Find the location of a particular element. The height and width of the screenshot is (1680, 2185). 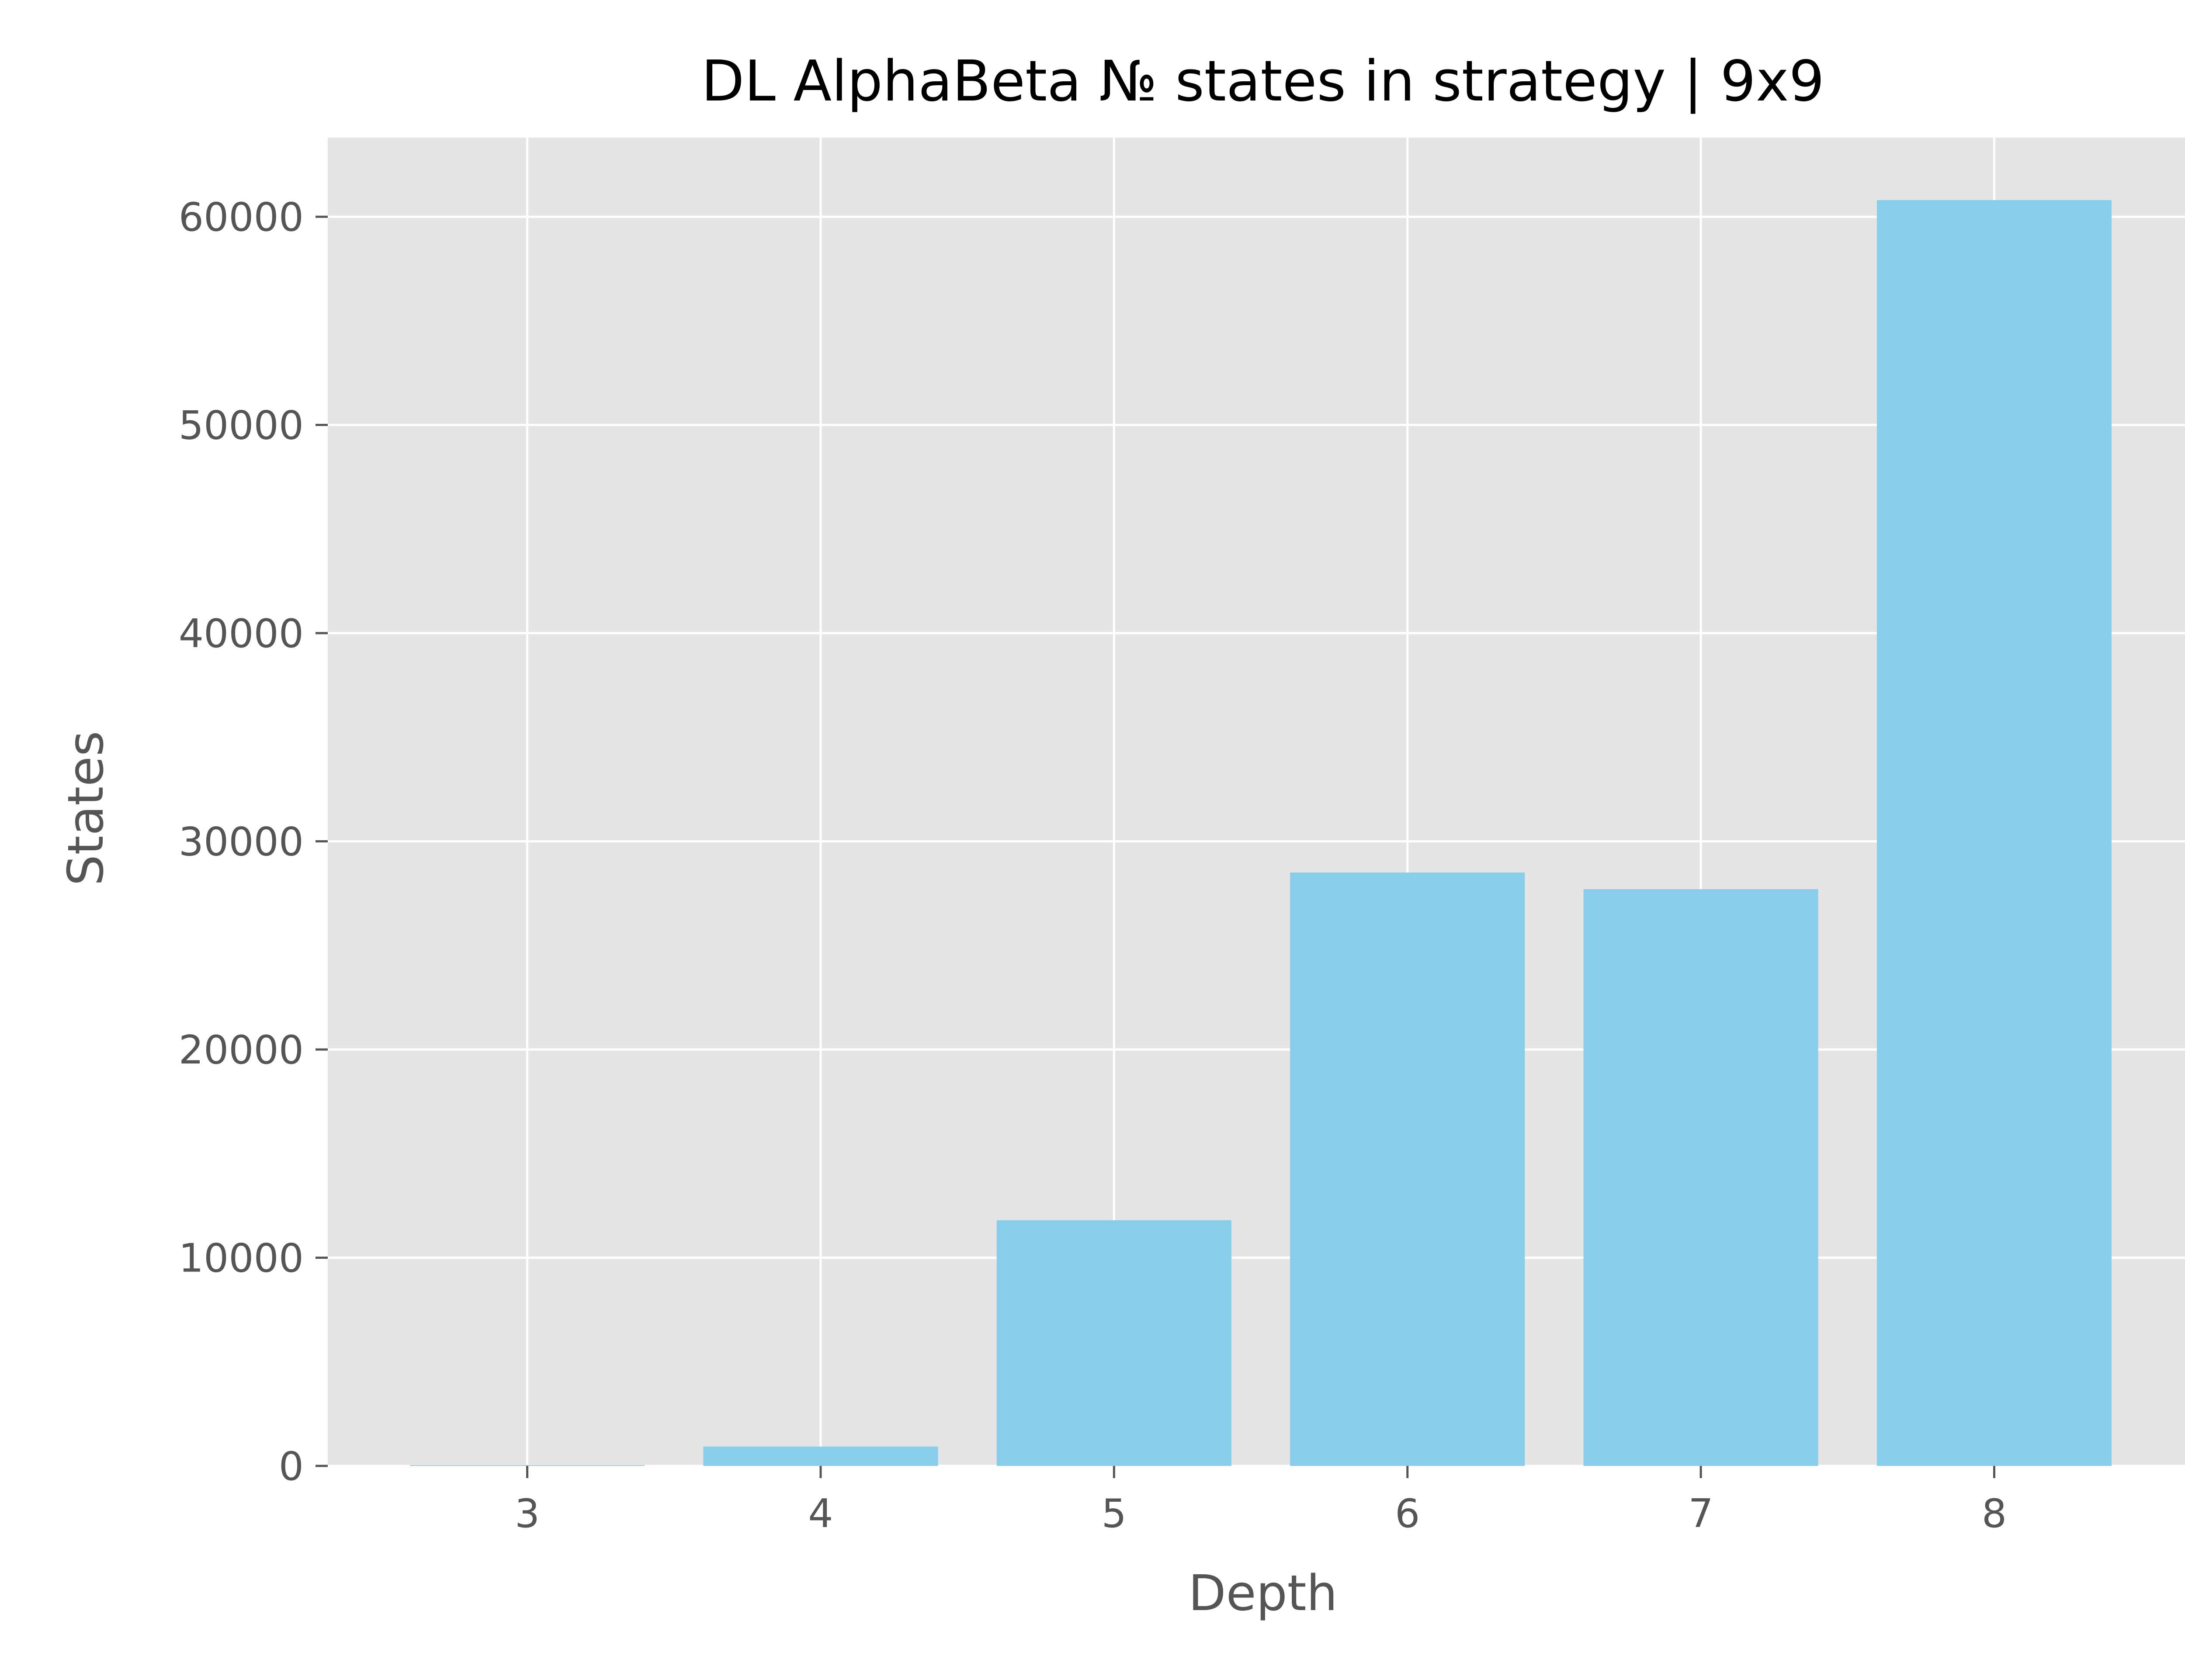

y-tick-label: 50000 is located at coordinates (241, 426).